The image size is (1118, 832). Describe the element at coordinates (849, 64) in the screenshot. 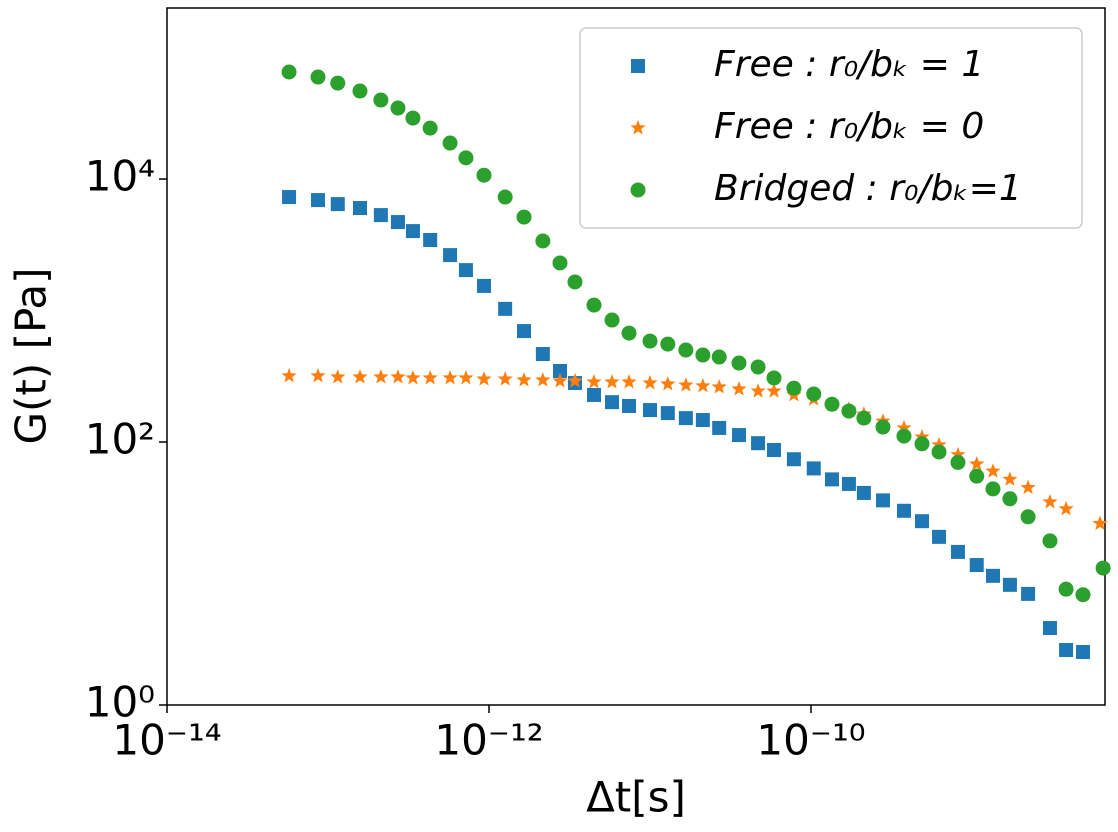

I see `legend-label: Free : r₀/bₖ = 1` at that location.